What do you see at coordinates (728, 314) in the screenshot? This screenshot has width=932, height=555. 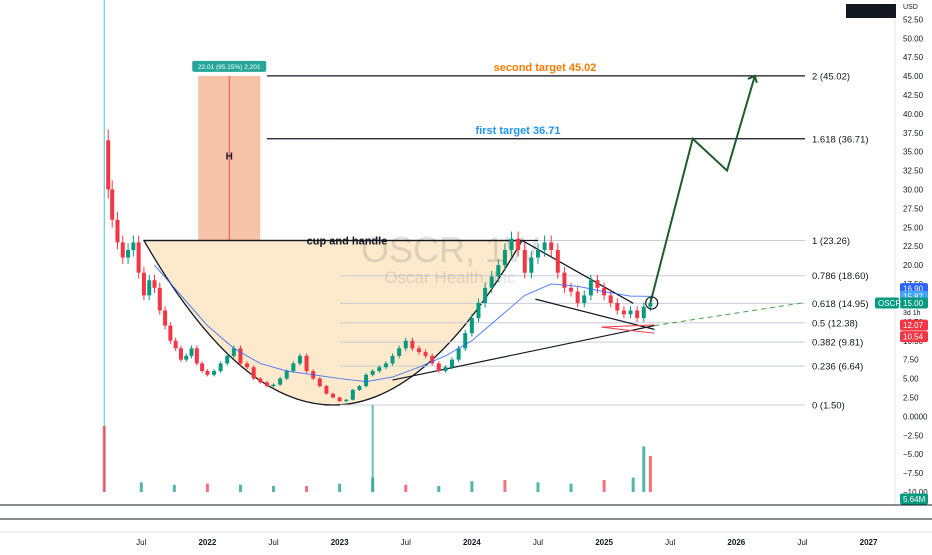 I see `support-trendline-extension` at bounding box center [728, 314].